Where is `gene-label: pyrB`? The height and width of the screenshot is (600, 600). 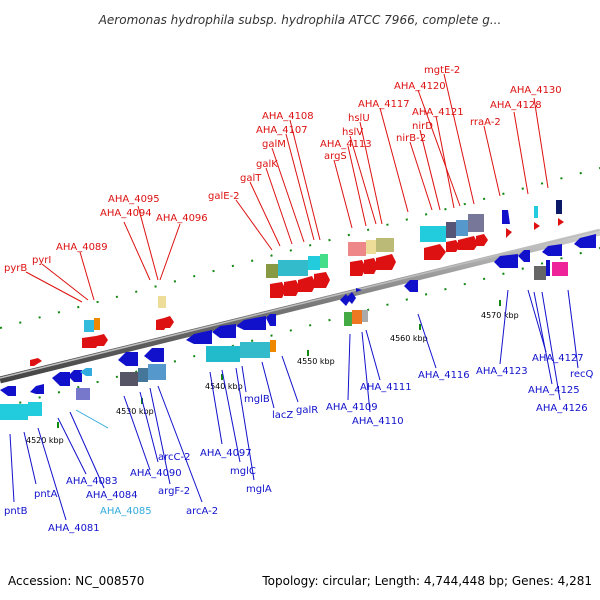
gene-label: pyrB is located at coordinates (15, 268).